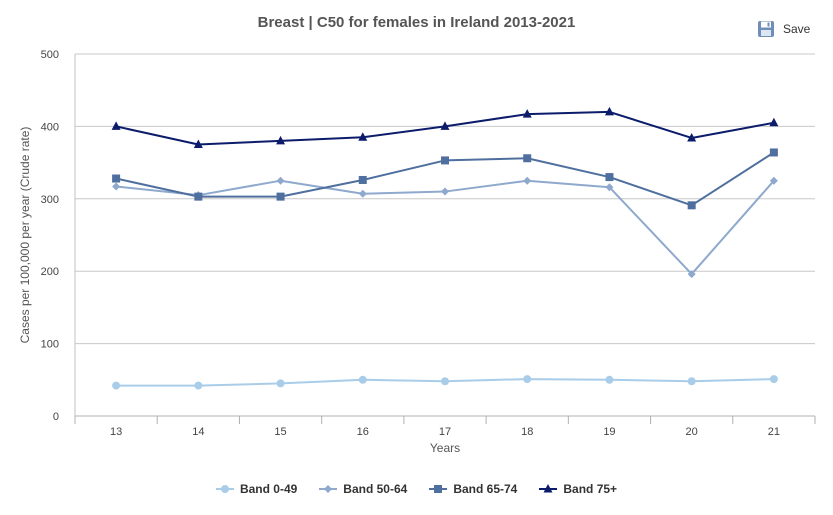 This screenshot has height=515, width=833. What do you see at coordinates (416, 489) in the screenshot?
I see `legend: Band 0-49 Band 50-64 Band 65-74 Band 75+` at bounding box center [416, 489].